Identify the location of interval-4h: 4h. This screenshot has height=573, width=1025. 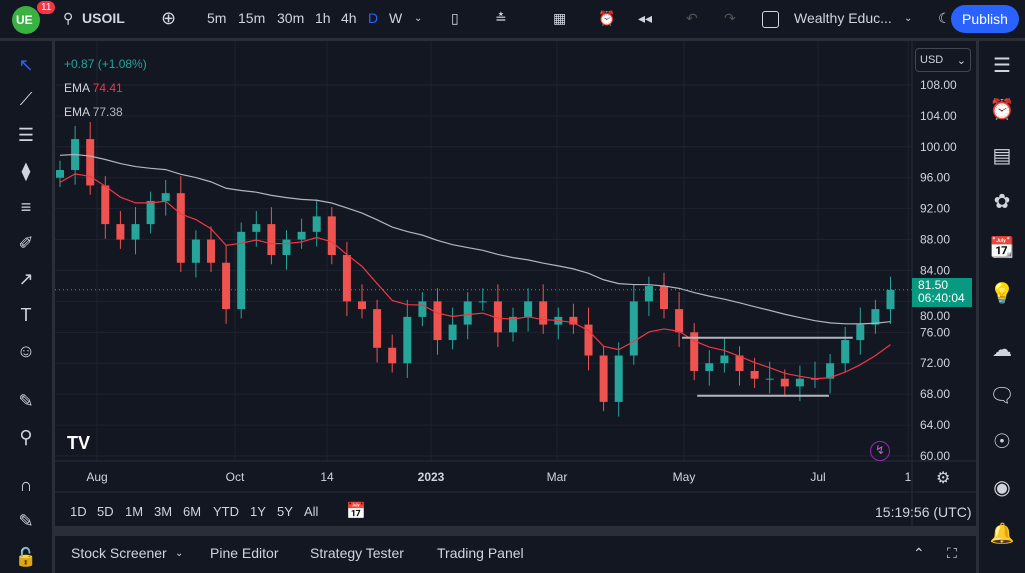
(349, 18).